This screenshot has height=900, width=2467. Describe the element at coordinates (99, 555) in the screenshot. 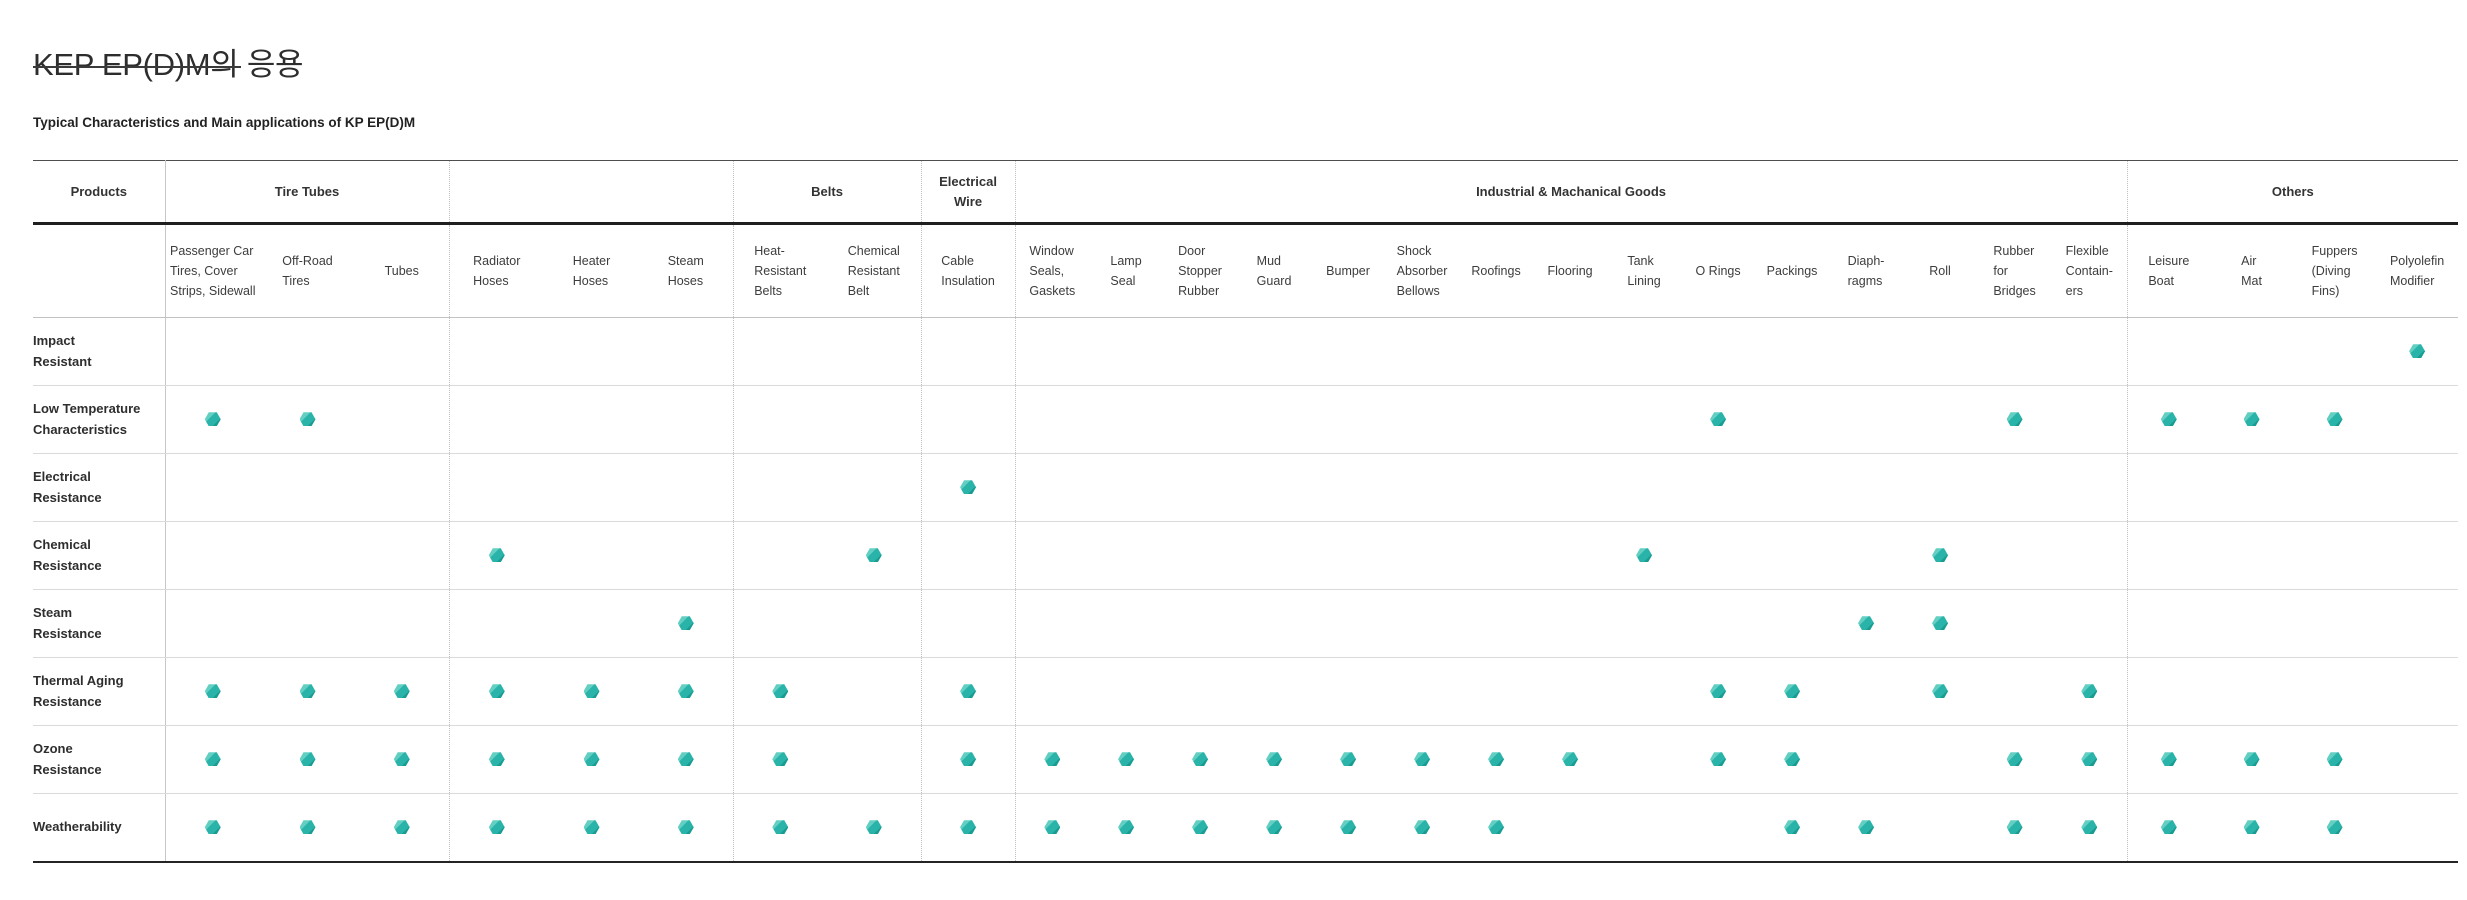

I see `row-label: Chemical Resistance` at that location.